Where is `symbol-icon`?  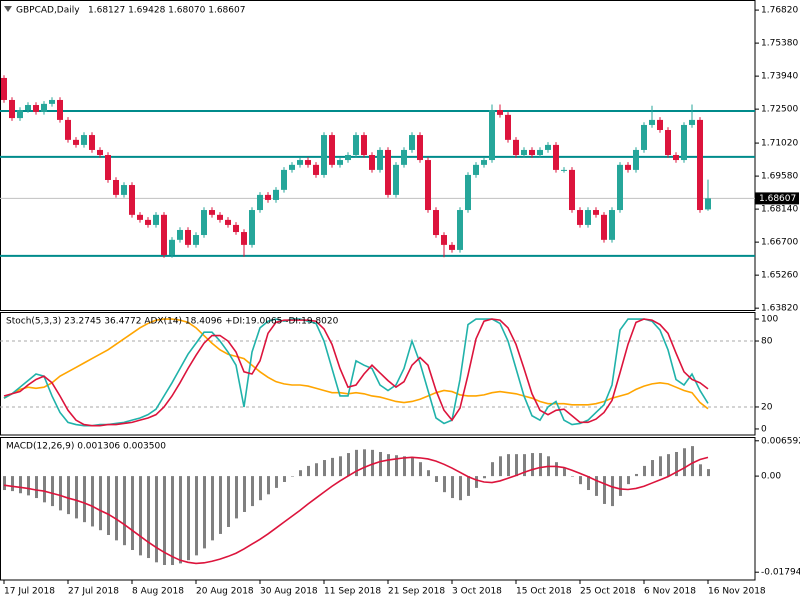
symbol-icon is located at coordinates (8, 9).